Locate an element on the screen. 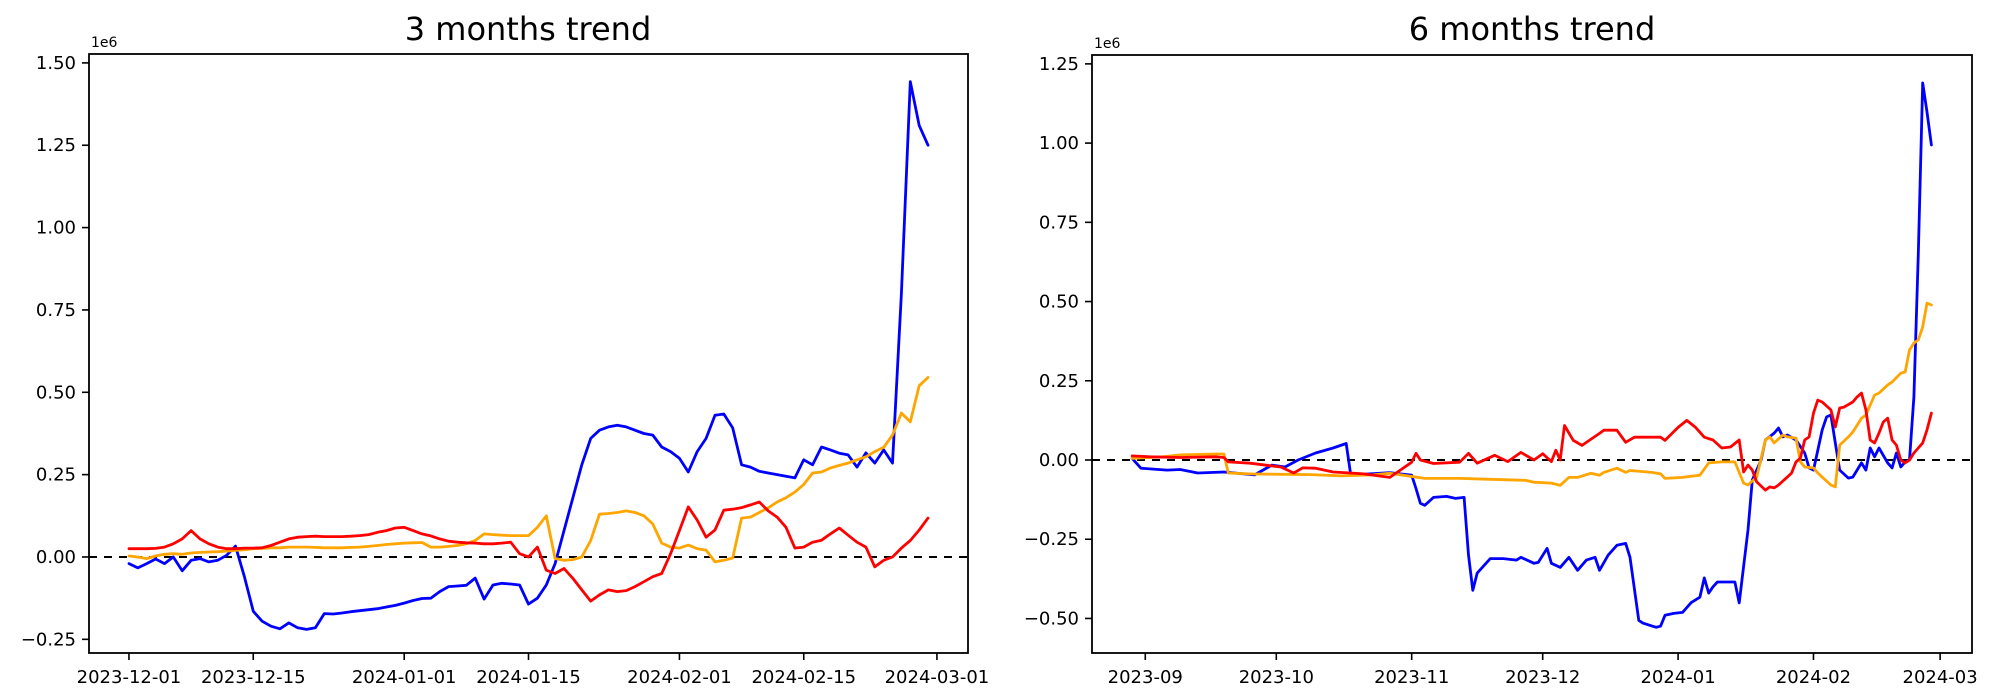  x-tick-label: 2024-03 is located at coordinates (1940, 677).